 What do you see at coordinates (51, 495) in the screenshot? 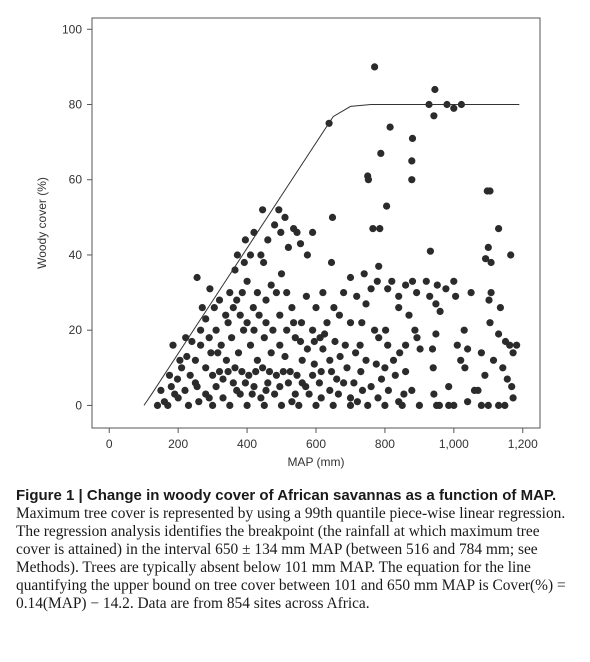
I see `figure-label: Figure 1 |` at bounding box center [51, 495].